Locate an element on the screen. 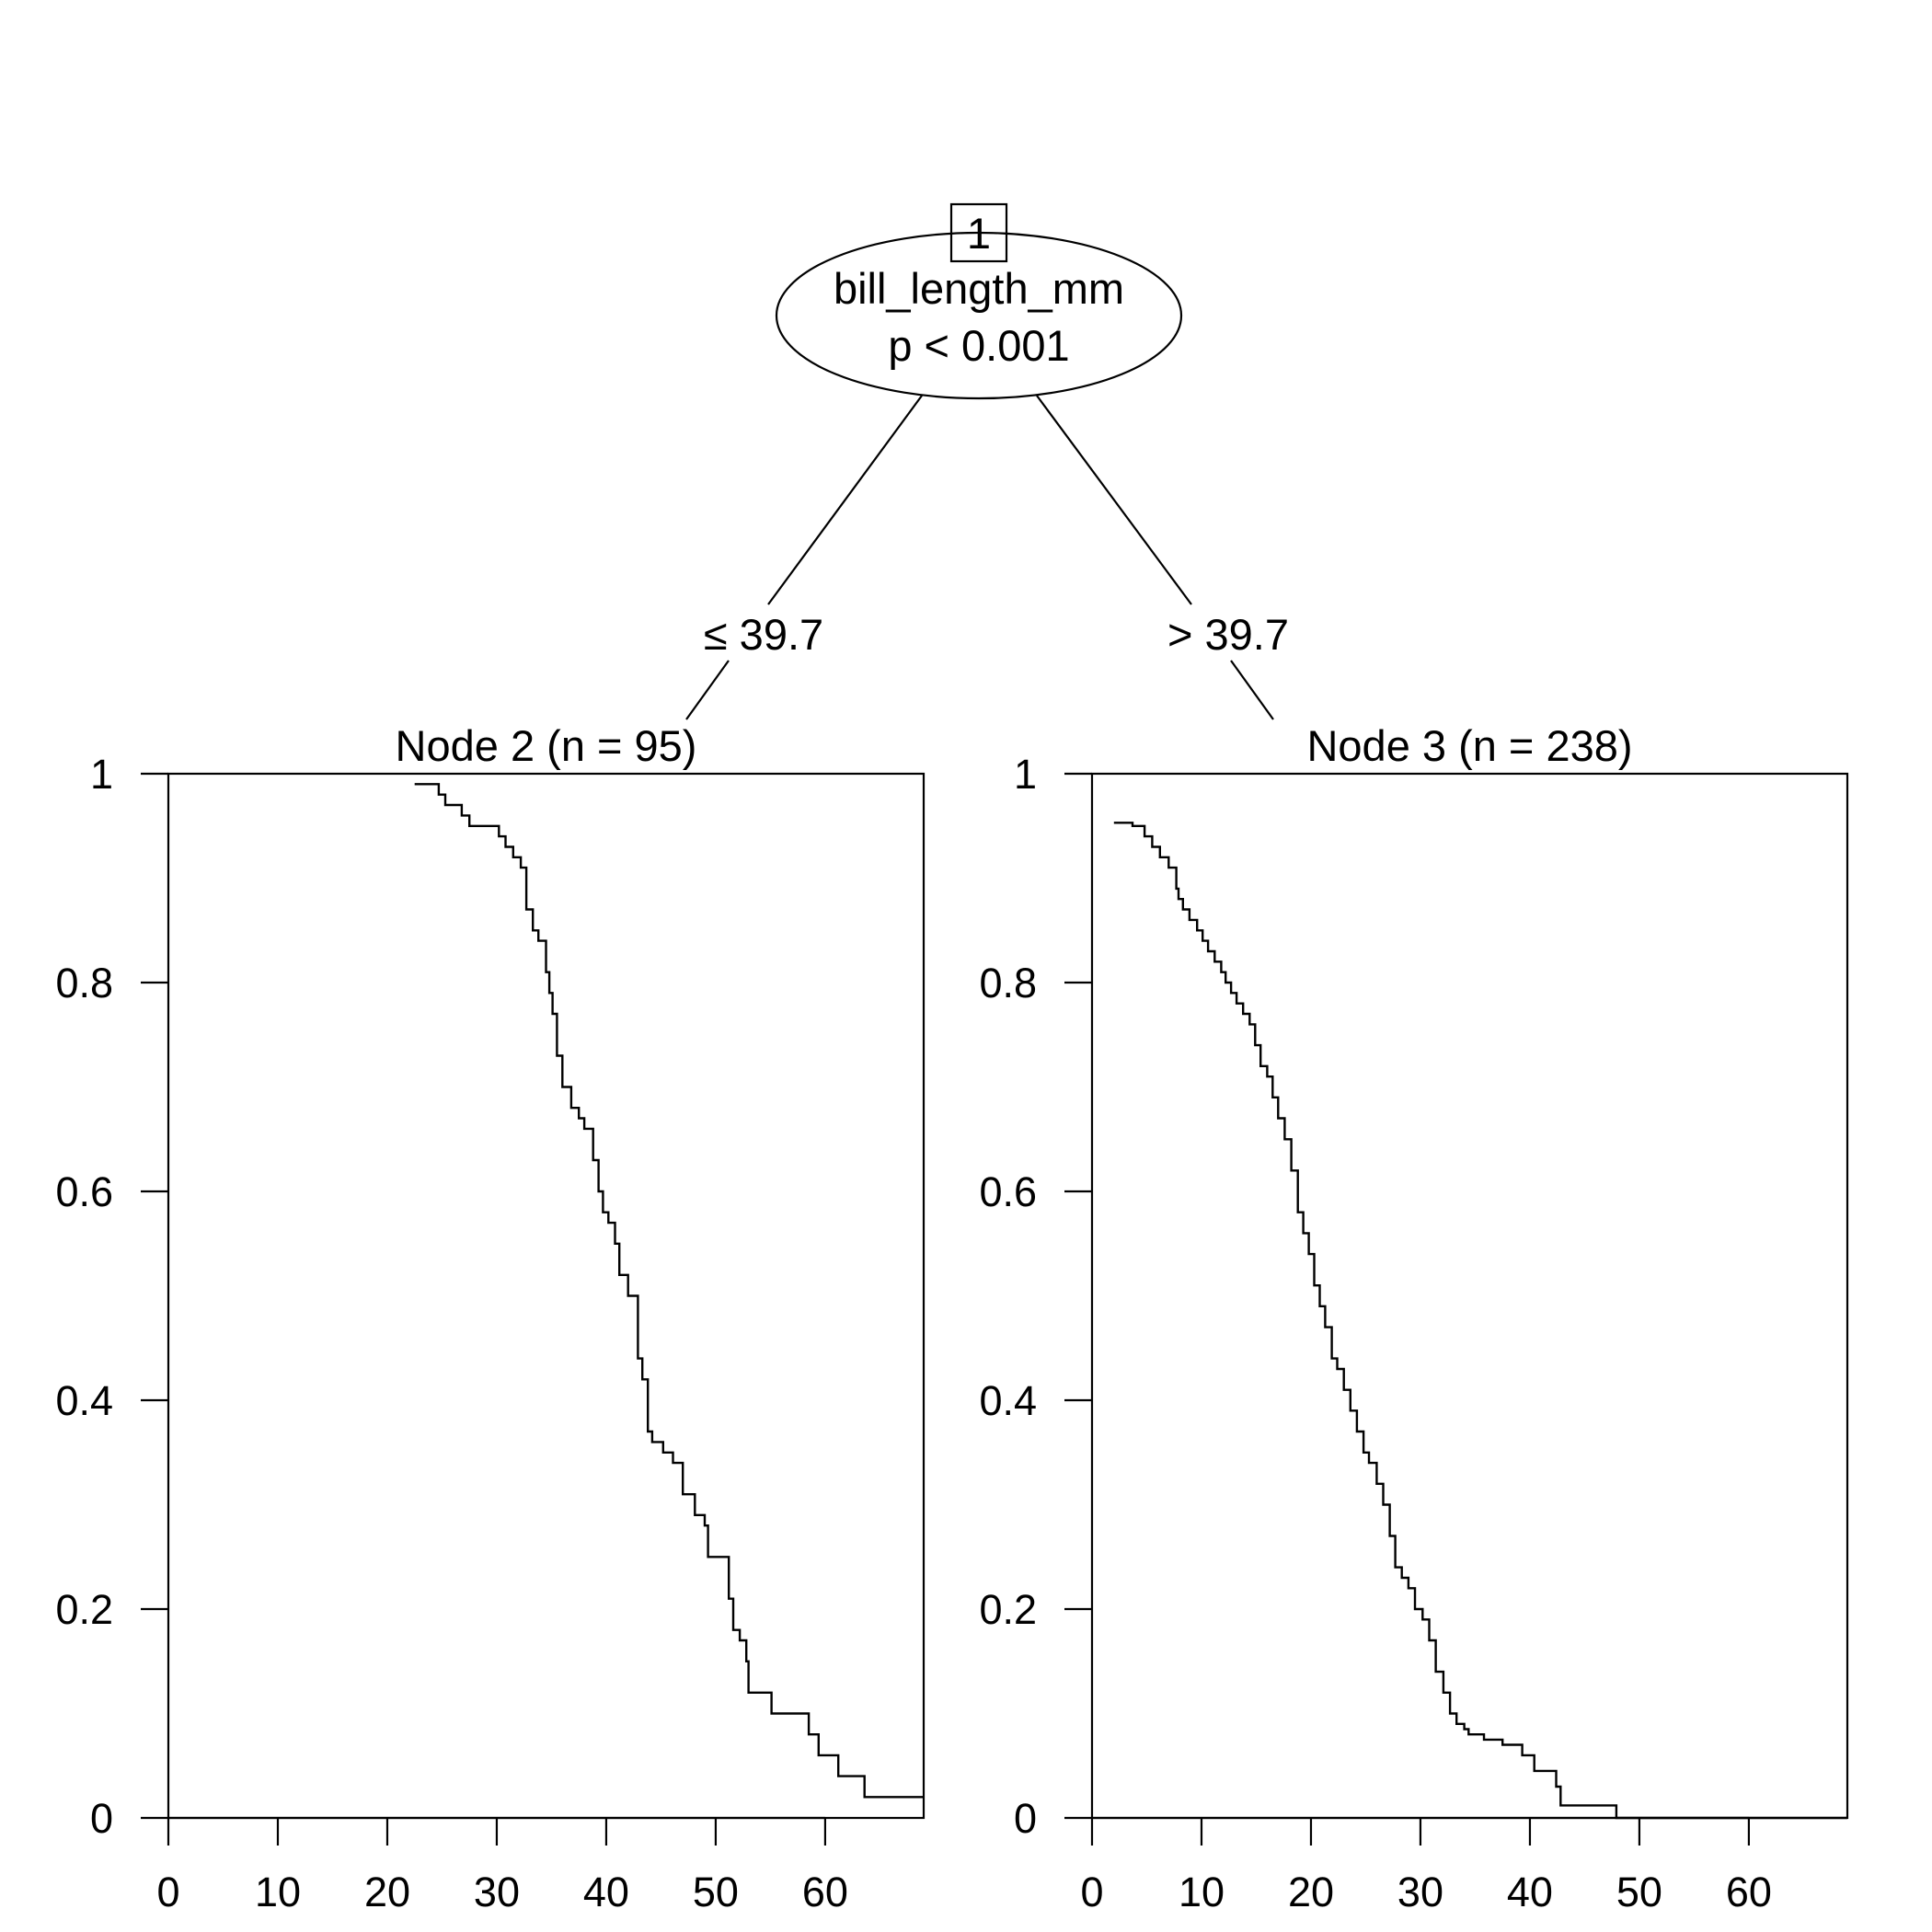  node-2-x-tick-label: 10 is located at coordinates (278, 1892).